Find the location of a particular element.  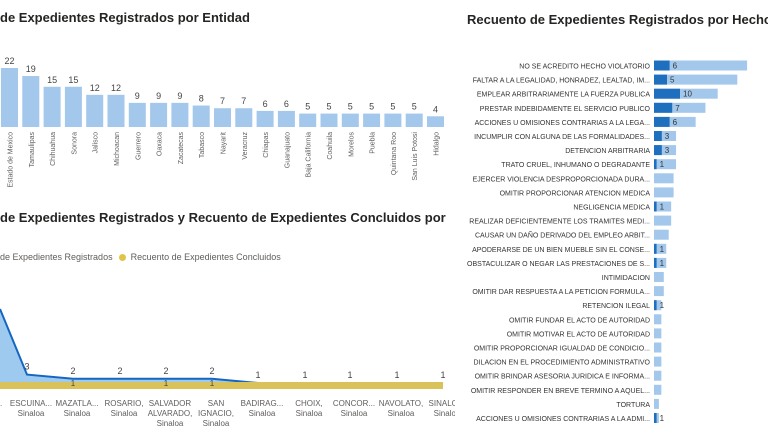

legend-item-registrados: de Expedientes Registrados is located at coordinates (57, 257).